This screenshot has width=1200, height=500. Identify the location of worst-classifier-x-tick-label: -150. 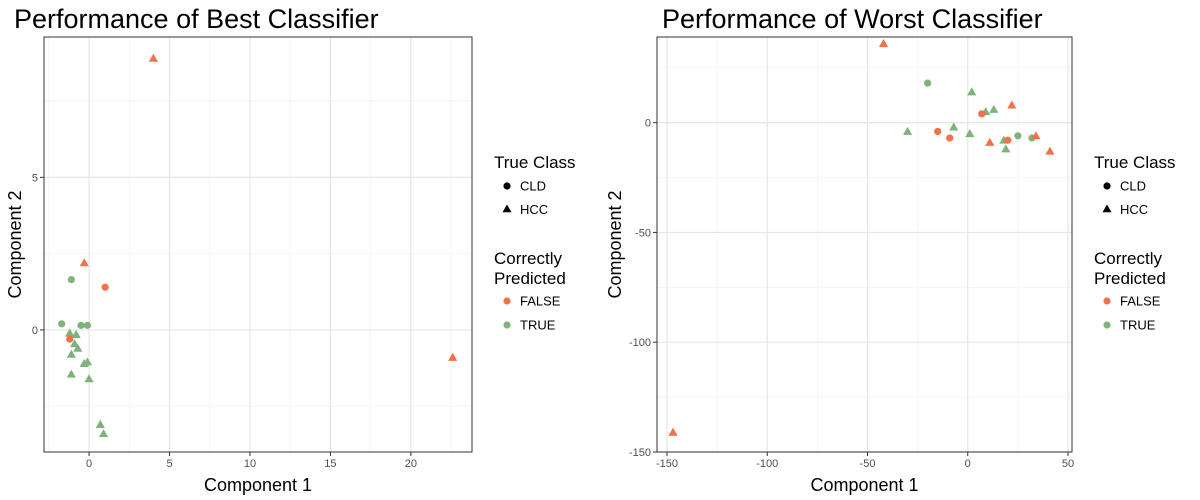
(667, 464).